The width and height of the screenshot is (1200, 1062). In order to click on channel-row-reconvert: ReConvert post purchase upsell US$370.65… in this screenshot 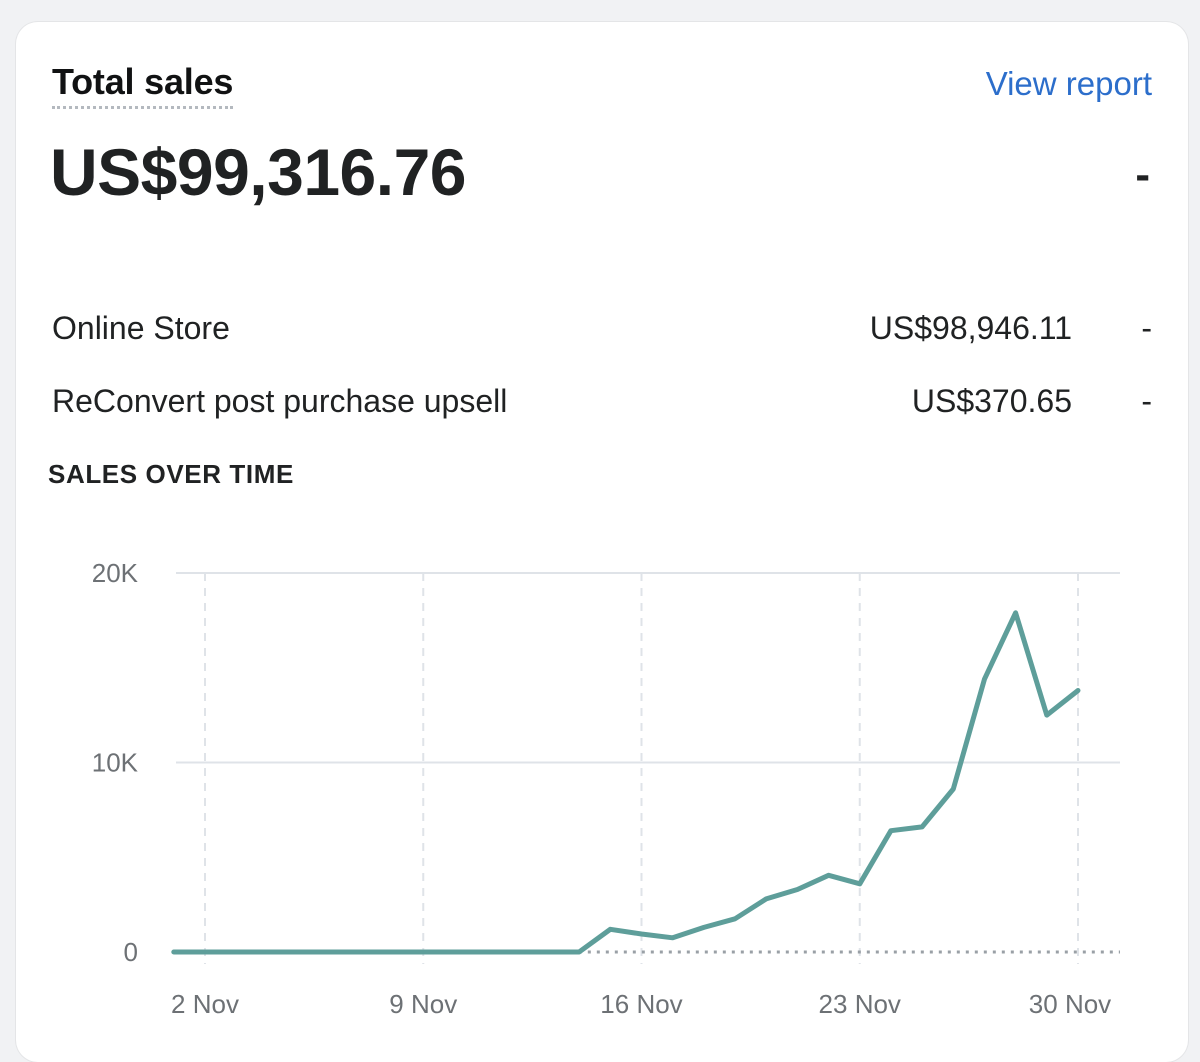, I will do `click(602, 401)`.